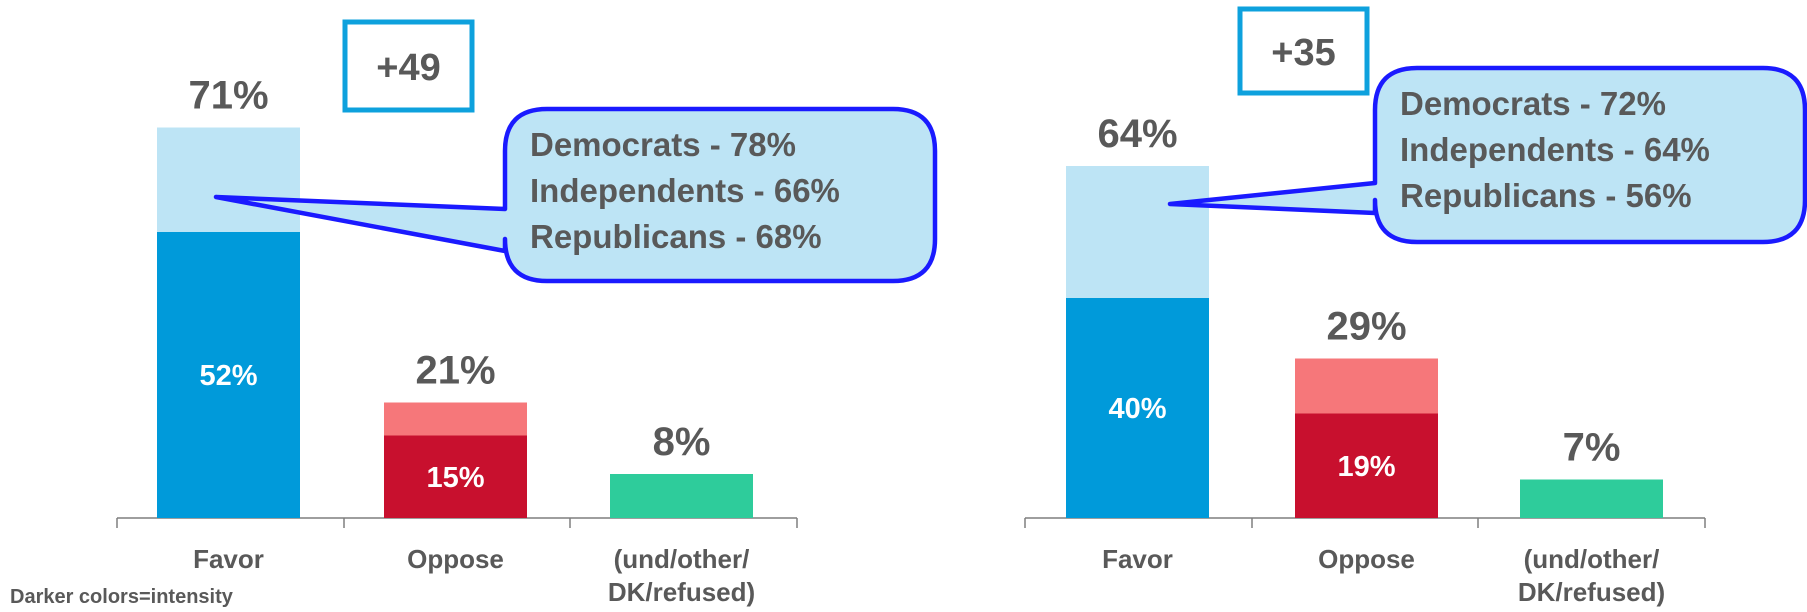 The height and width of the screenshot is (612, 1807). I want to click on panel-1-callout-bubble, so click(575, 195).